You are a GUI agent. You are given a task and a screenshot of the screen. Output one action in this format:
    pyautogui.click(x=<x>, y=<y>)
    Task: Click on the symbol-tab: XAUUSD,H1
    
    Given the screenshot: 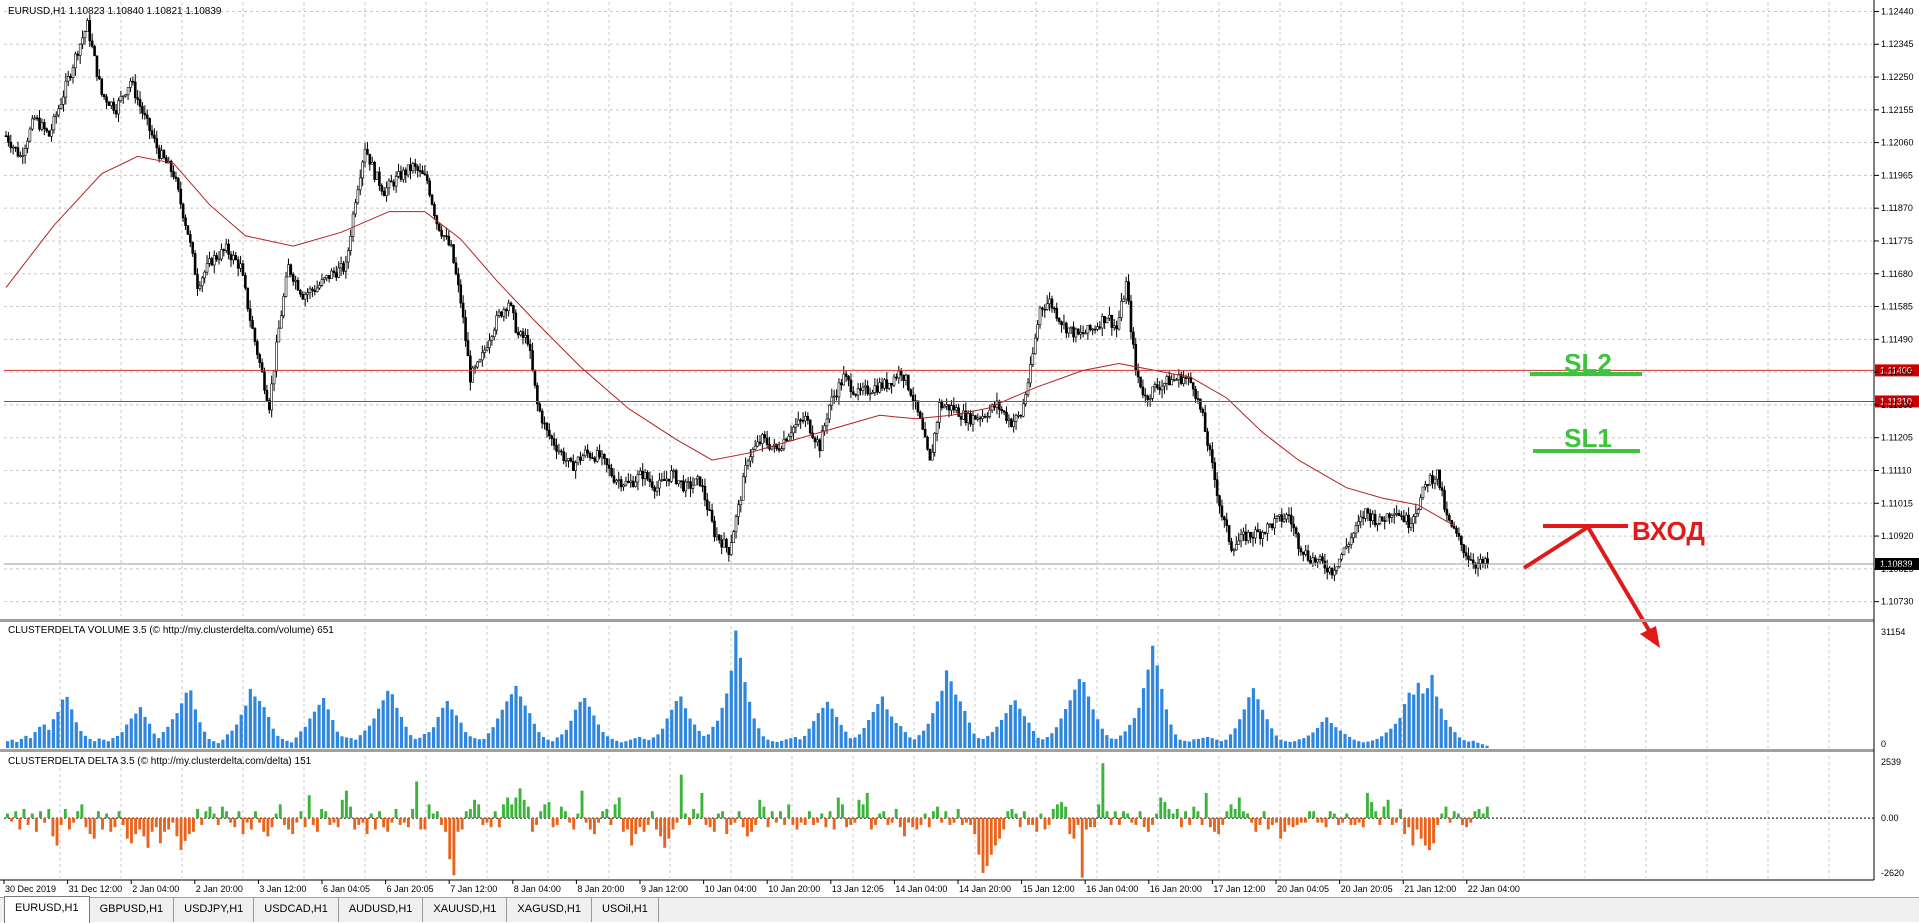 What is the action you would take?
    pyautogui.click(x=465, y=910)
    